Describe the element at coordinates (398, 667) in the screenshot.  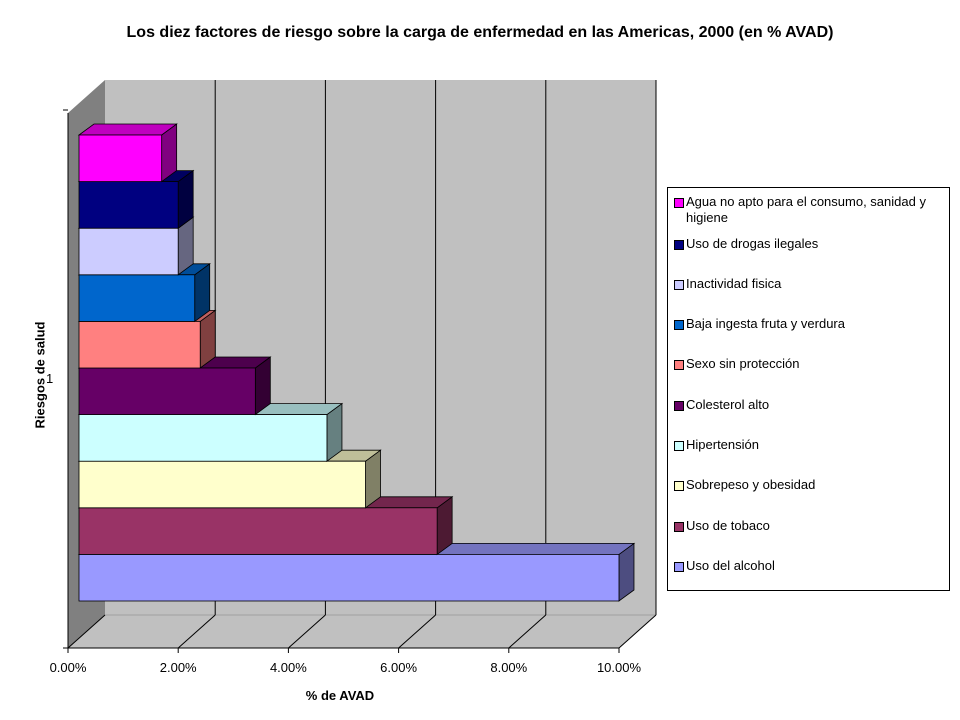
I see `x-tick-label: 6.00%` at that location.